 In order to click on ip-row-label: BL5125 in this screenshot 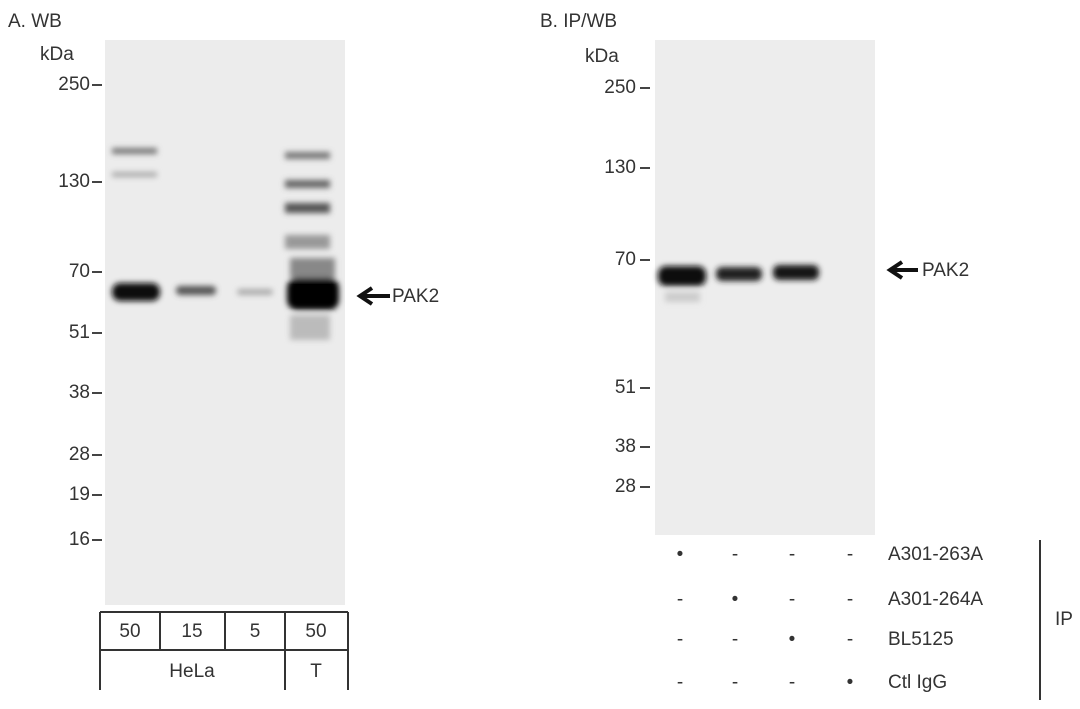, I will do `click(921, 639)`.